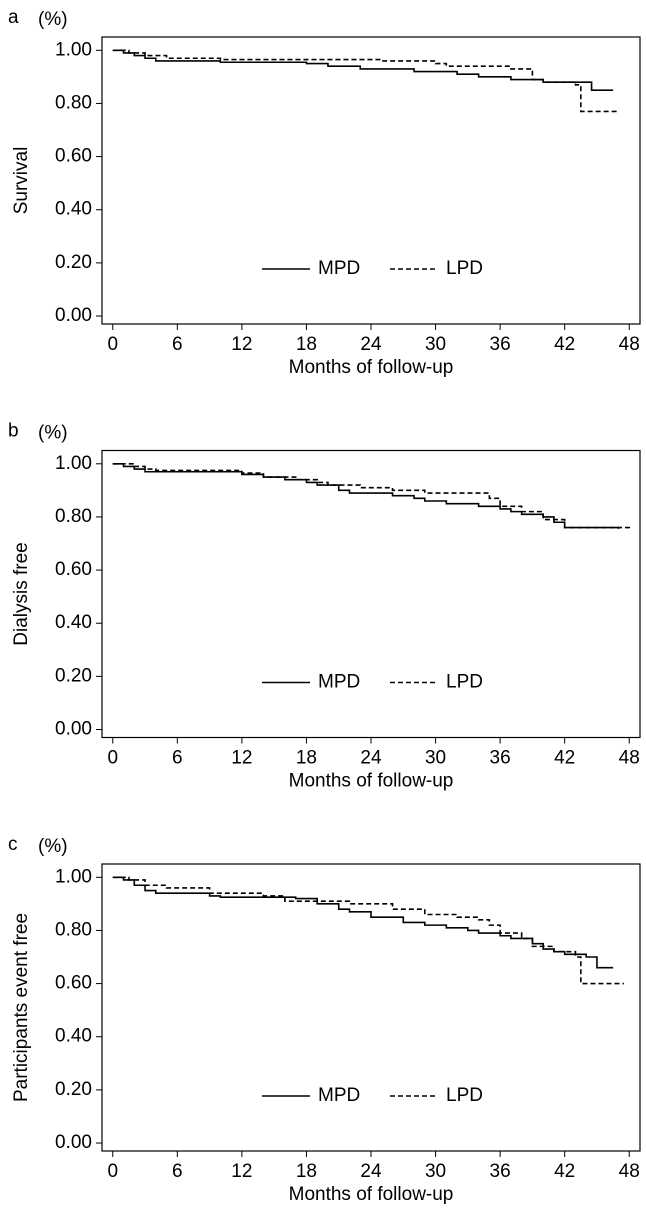 The image size is (646, 1213). What do you see at coordinates (13, 17) in the screenshot?
I see `panel-label: a` at bounding box center [13, 17].